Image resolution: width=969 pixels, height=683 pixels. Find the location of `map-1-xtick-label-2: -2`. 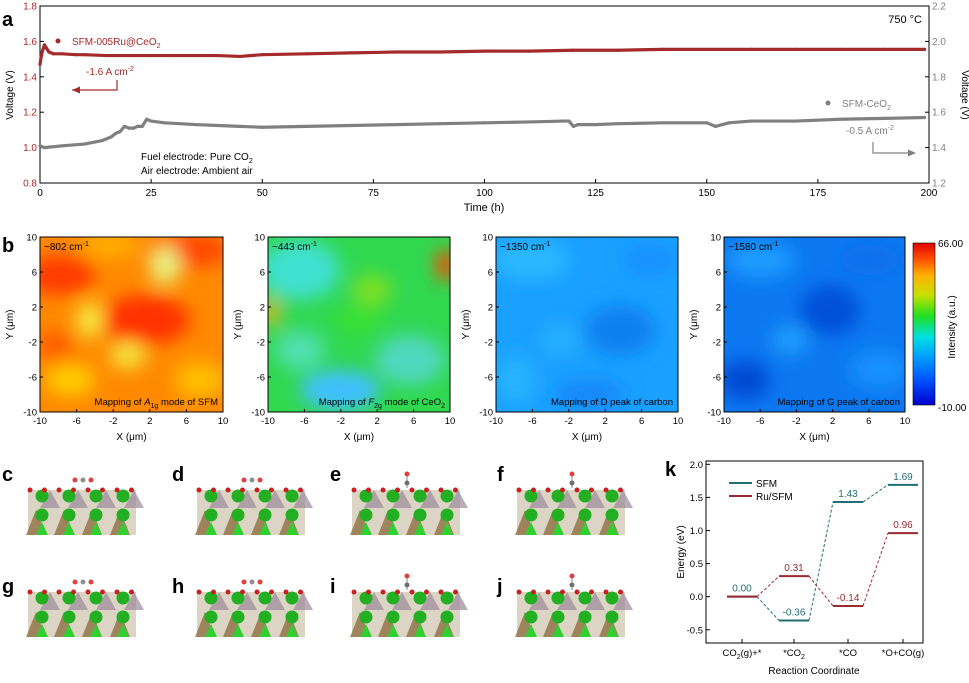

map-1-xtick-label-2: -2 is located at coordinates (341, 421).